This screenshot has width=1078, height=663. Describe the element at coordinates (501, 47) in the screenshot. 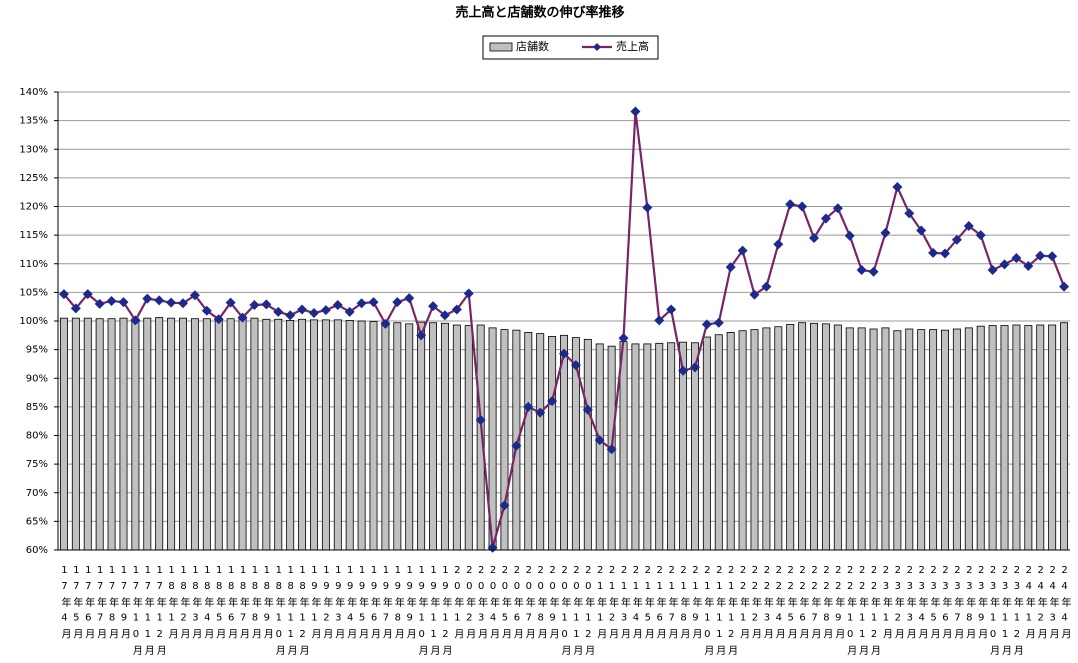

I see `legend-swatch` at that location.